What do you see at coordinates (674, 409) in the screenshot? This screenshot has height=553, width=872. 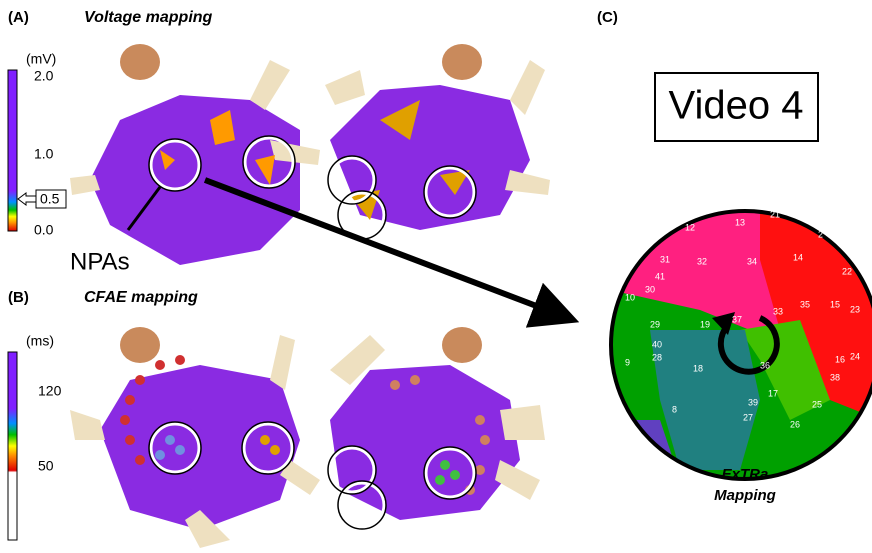 I see `electrode-label: 8` at bounding box center [674, 409].